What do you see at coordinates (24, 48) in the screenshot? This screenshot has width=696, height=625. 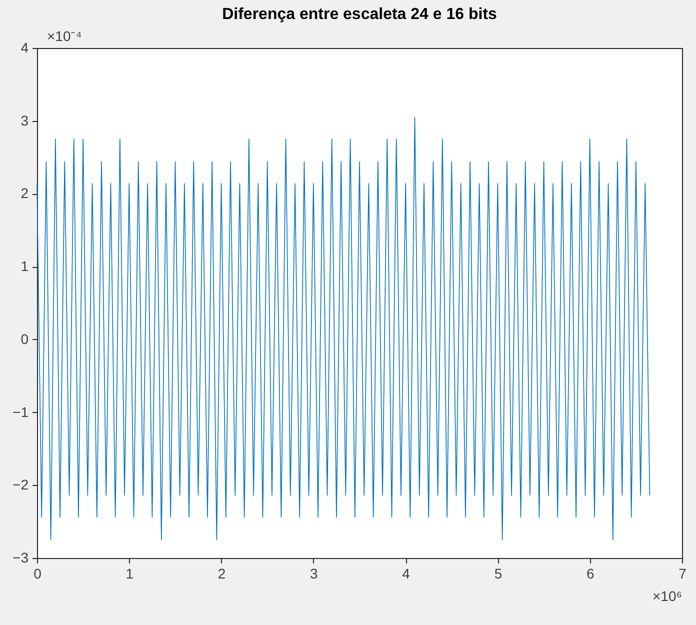 I see `y-tick-label: 4` at bounding box center [24, 48].